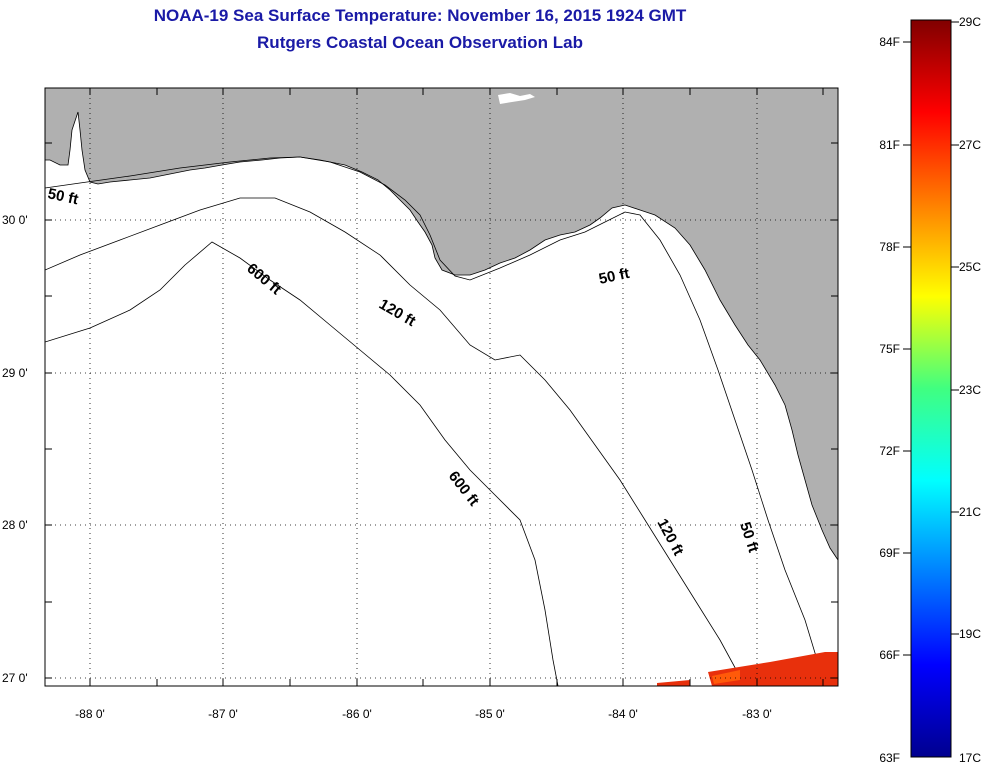 The image size is (992, 770). What do you see at coordinates (889, 42) in the screenshot?
I see `colorbar-f-label: 84F` at bounding box center [889, 42].